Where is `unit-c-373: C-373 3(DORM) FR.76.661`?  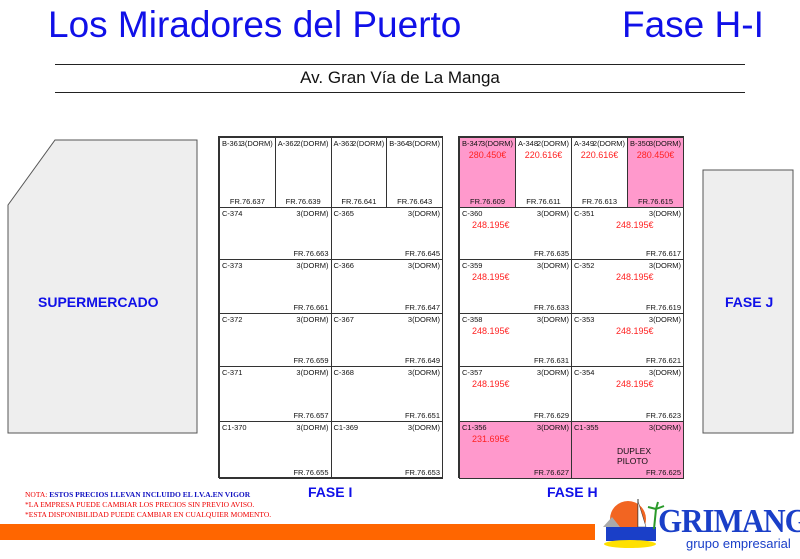 unit-c-373: C-373 3(DORM) FR.76.661 is located at coordinates (275, 286).